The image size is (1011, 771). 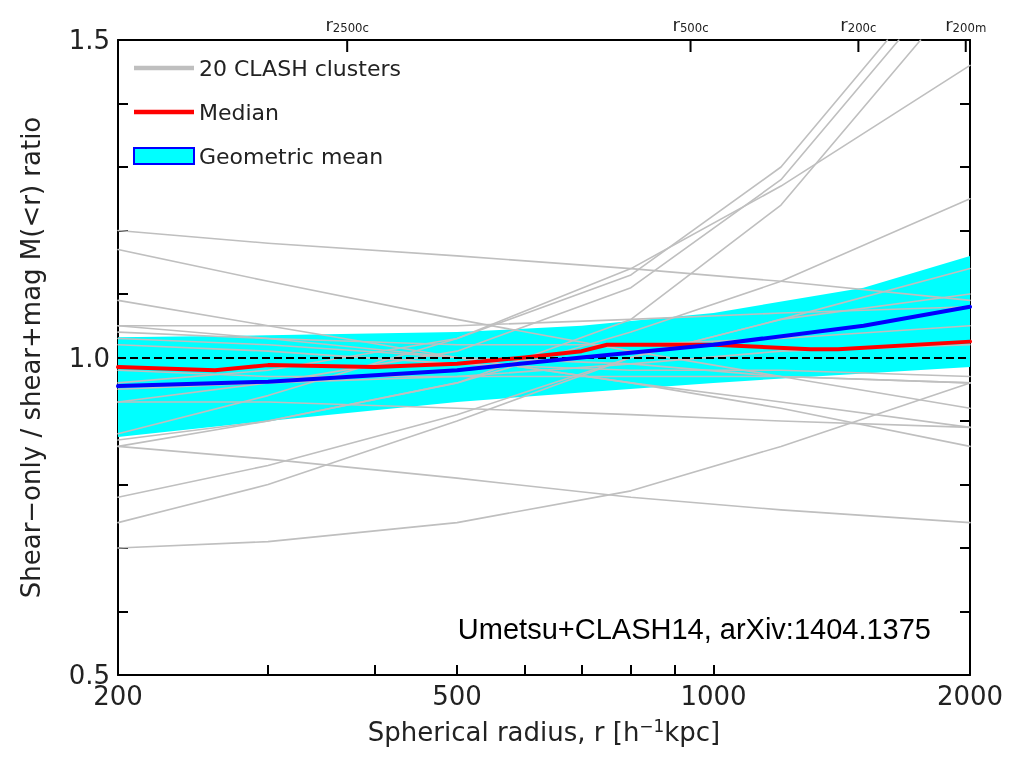 What do you see at coordinates (690, 24) in the screenshot?
I see `text: r500c` at bounding box center [690, 24].